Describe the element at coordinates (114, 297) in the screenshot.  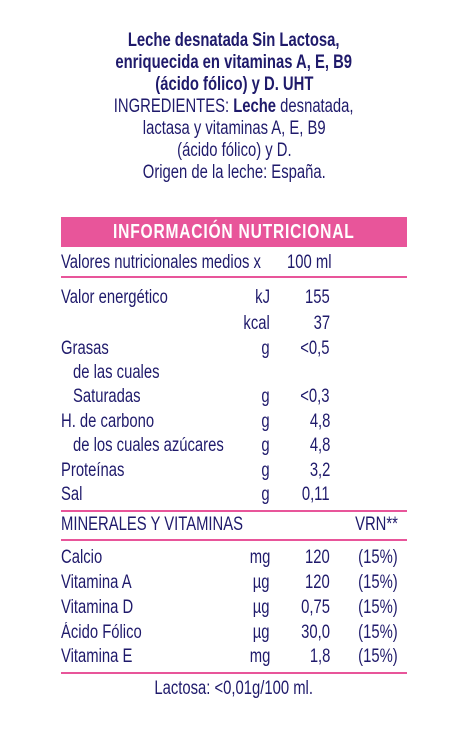
I see `nutrient-label: Valor energético` at that location.